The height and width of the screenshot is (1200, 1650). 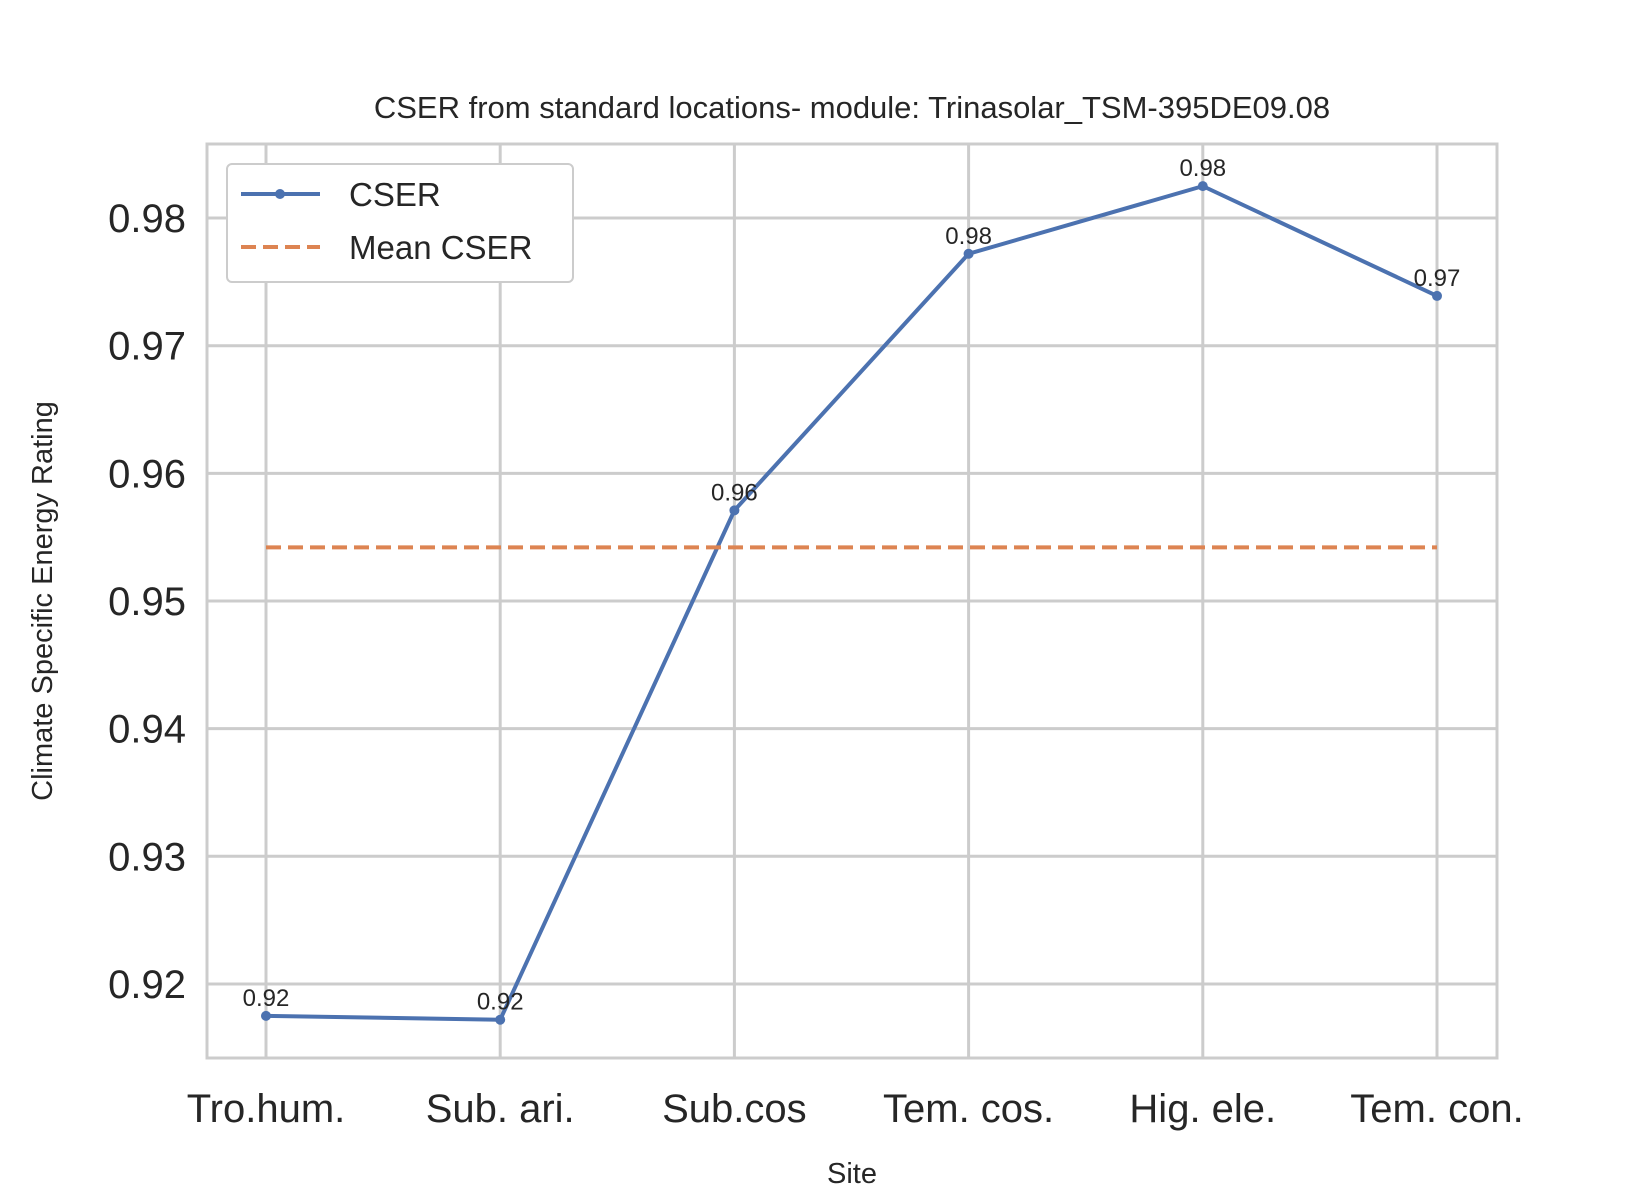 I want to click on x-axis-label: Site, so click(x=852, y=1174).